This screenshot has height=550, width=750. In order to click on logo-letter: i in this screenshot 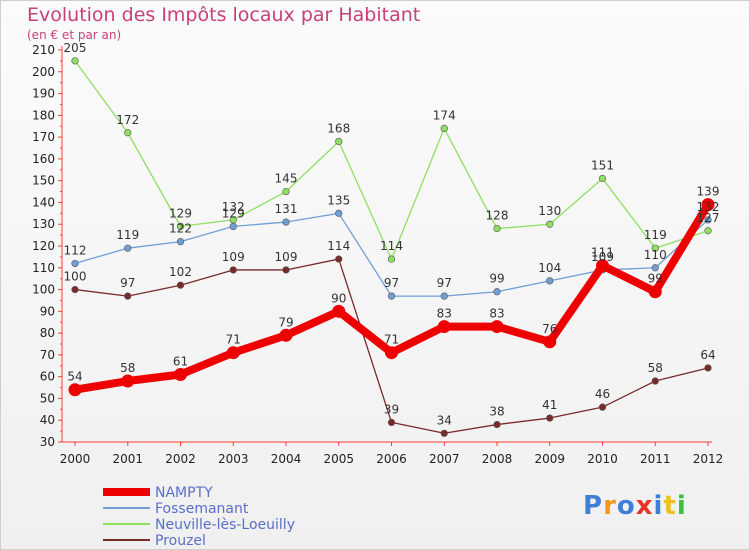, I will do `click(681, 506)`.